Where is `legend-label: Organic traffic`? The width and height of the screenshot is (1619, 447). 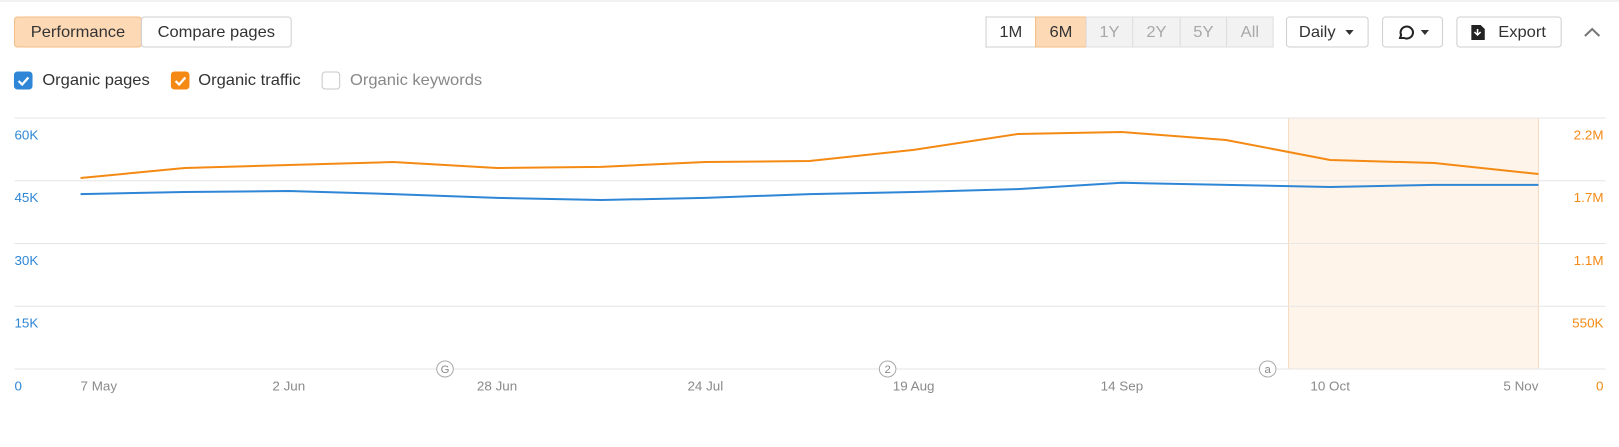
legend-label: Organic traffic is located at coordinates (249, 80).